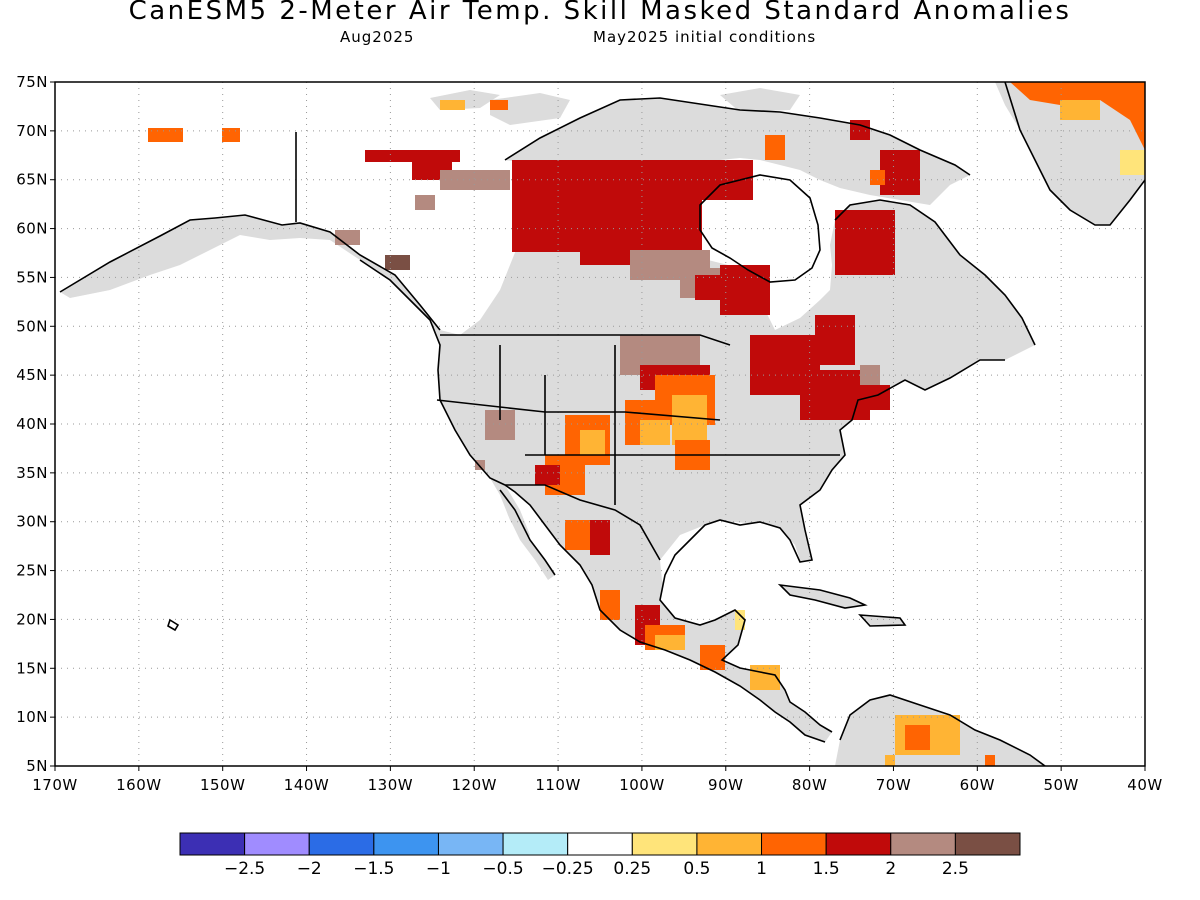  Describe the element at coordinates (1060, 785) in the screenshot. I see `lon-tick-label: 50W` at that location.